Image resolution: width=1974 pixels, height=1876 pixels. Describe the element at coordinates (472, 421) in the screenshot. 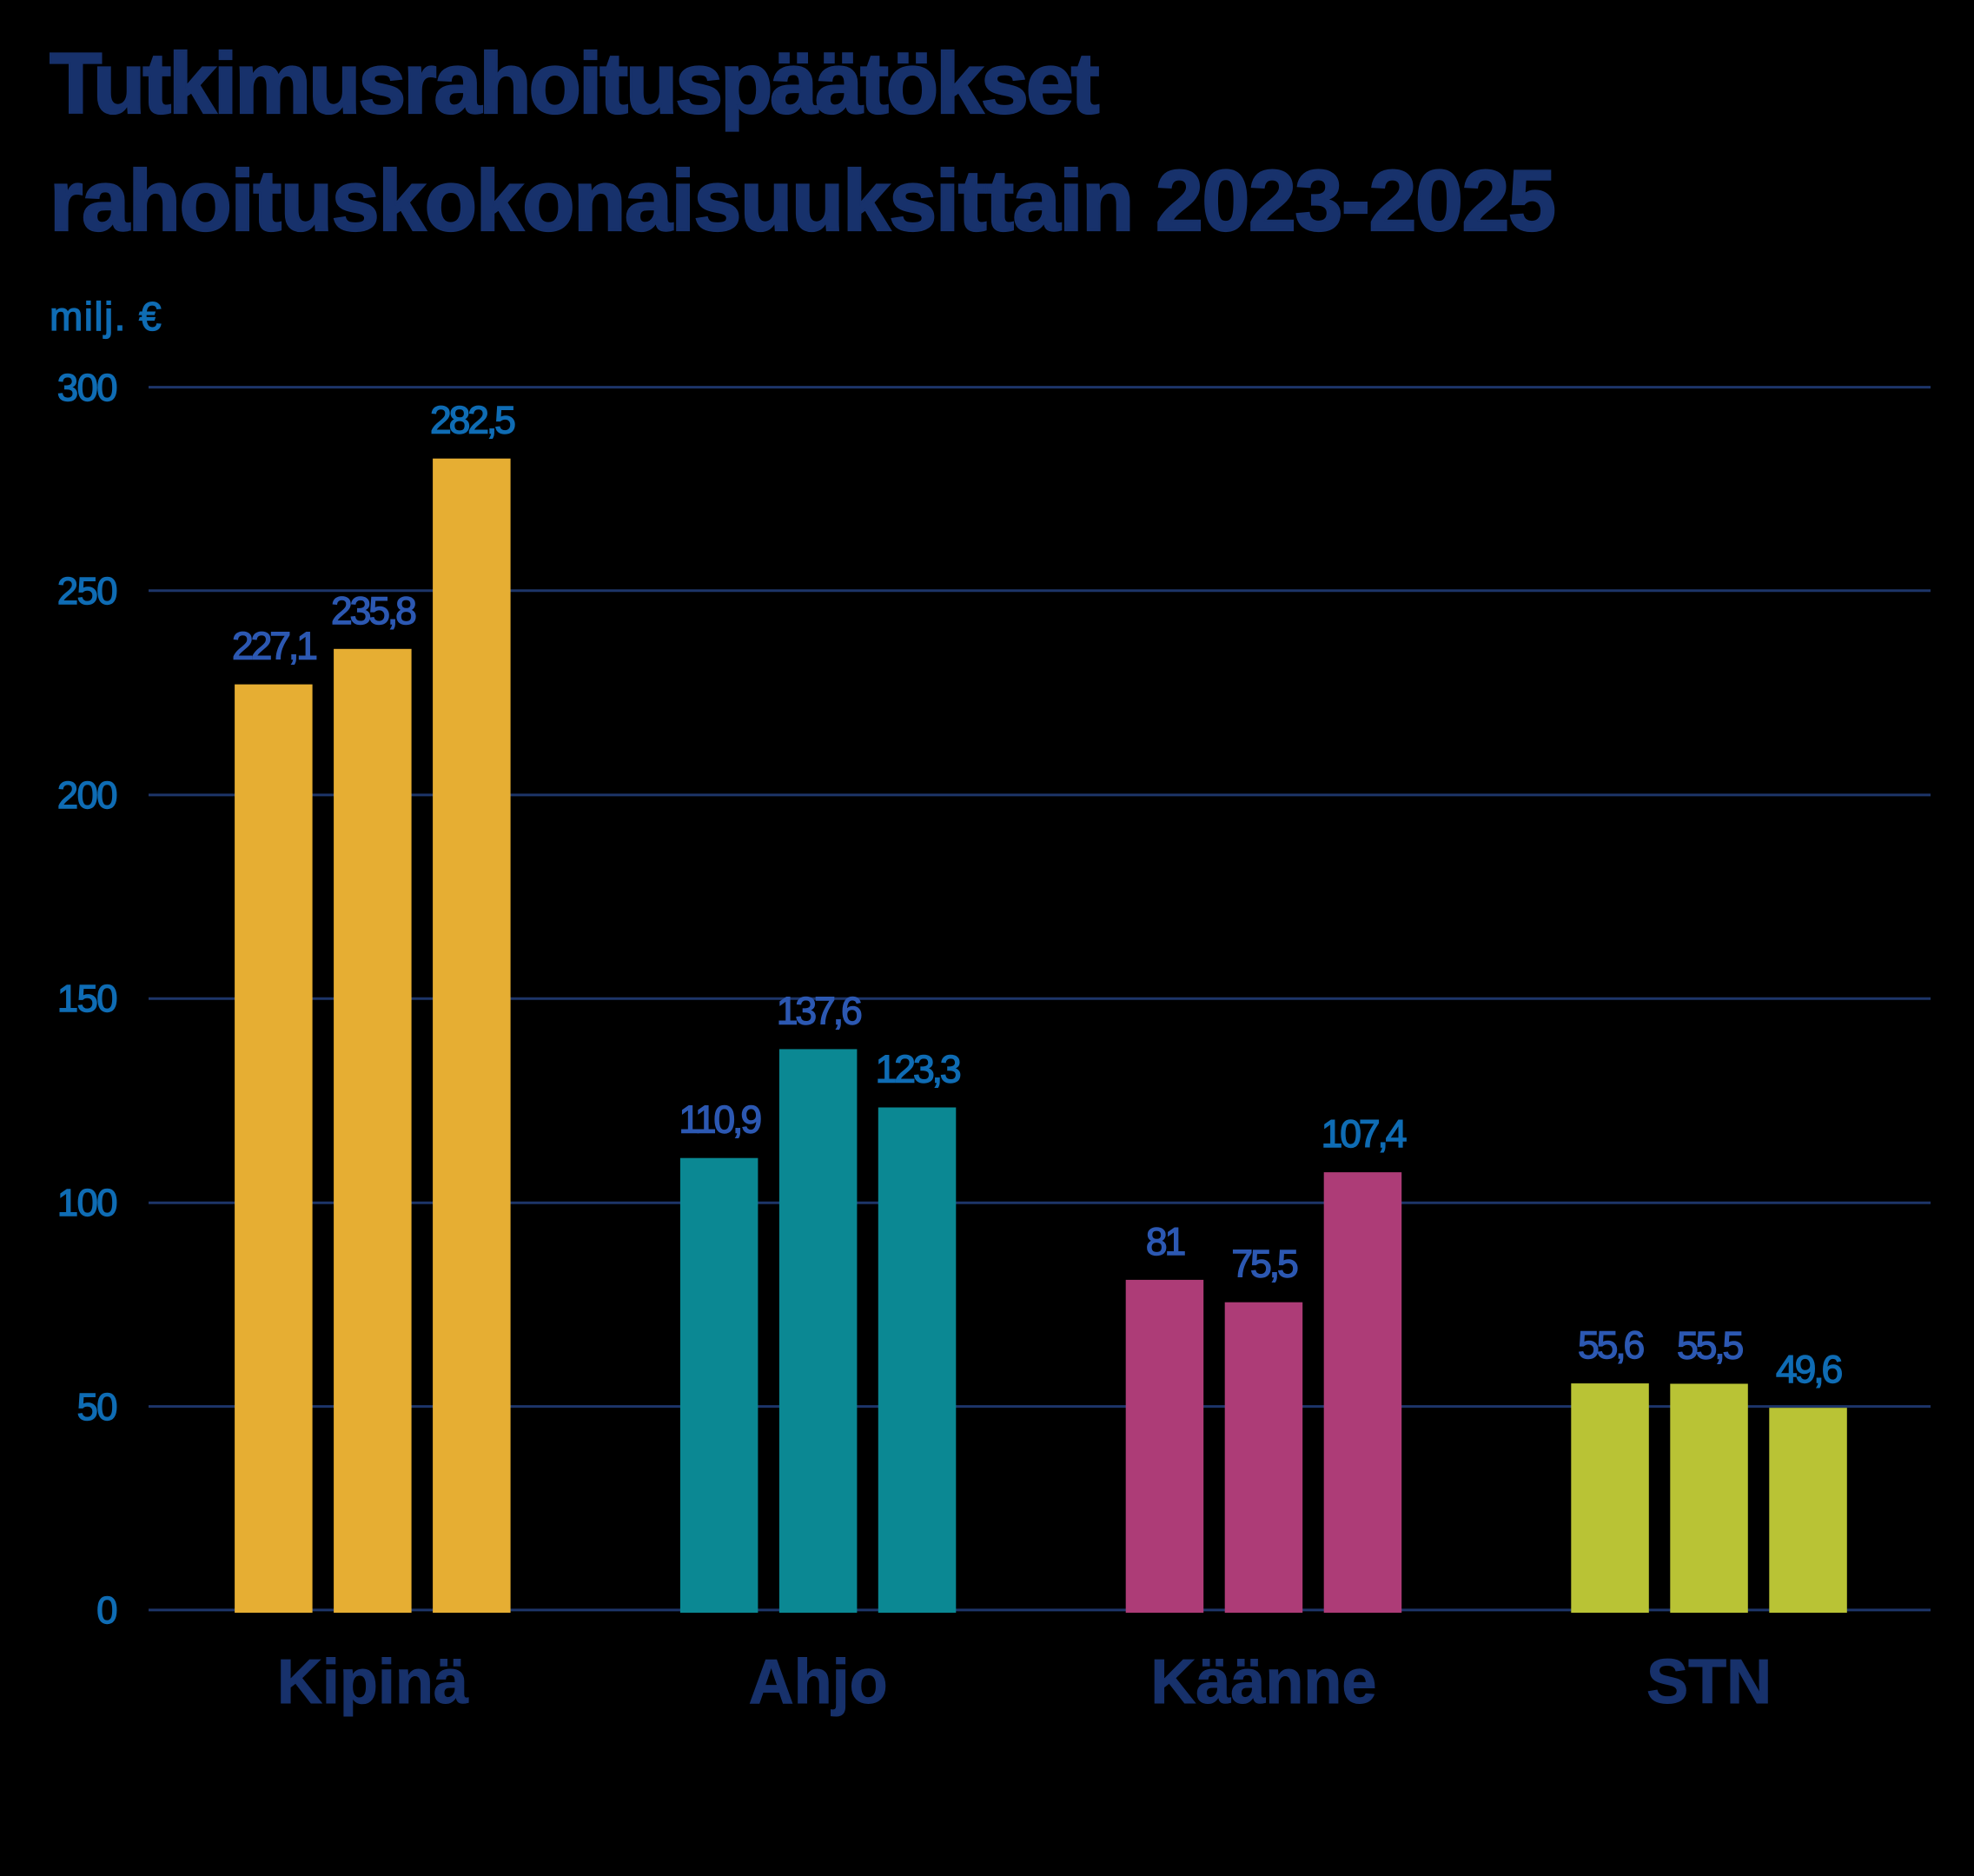

I see `svg-text: 282,5` at that location.